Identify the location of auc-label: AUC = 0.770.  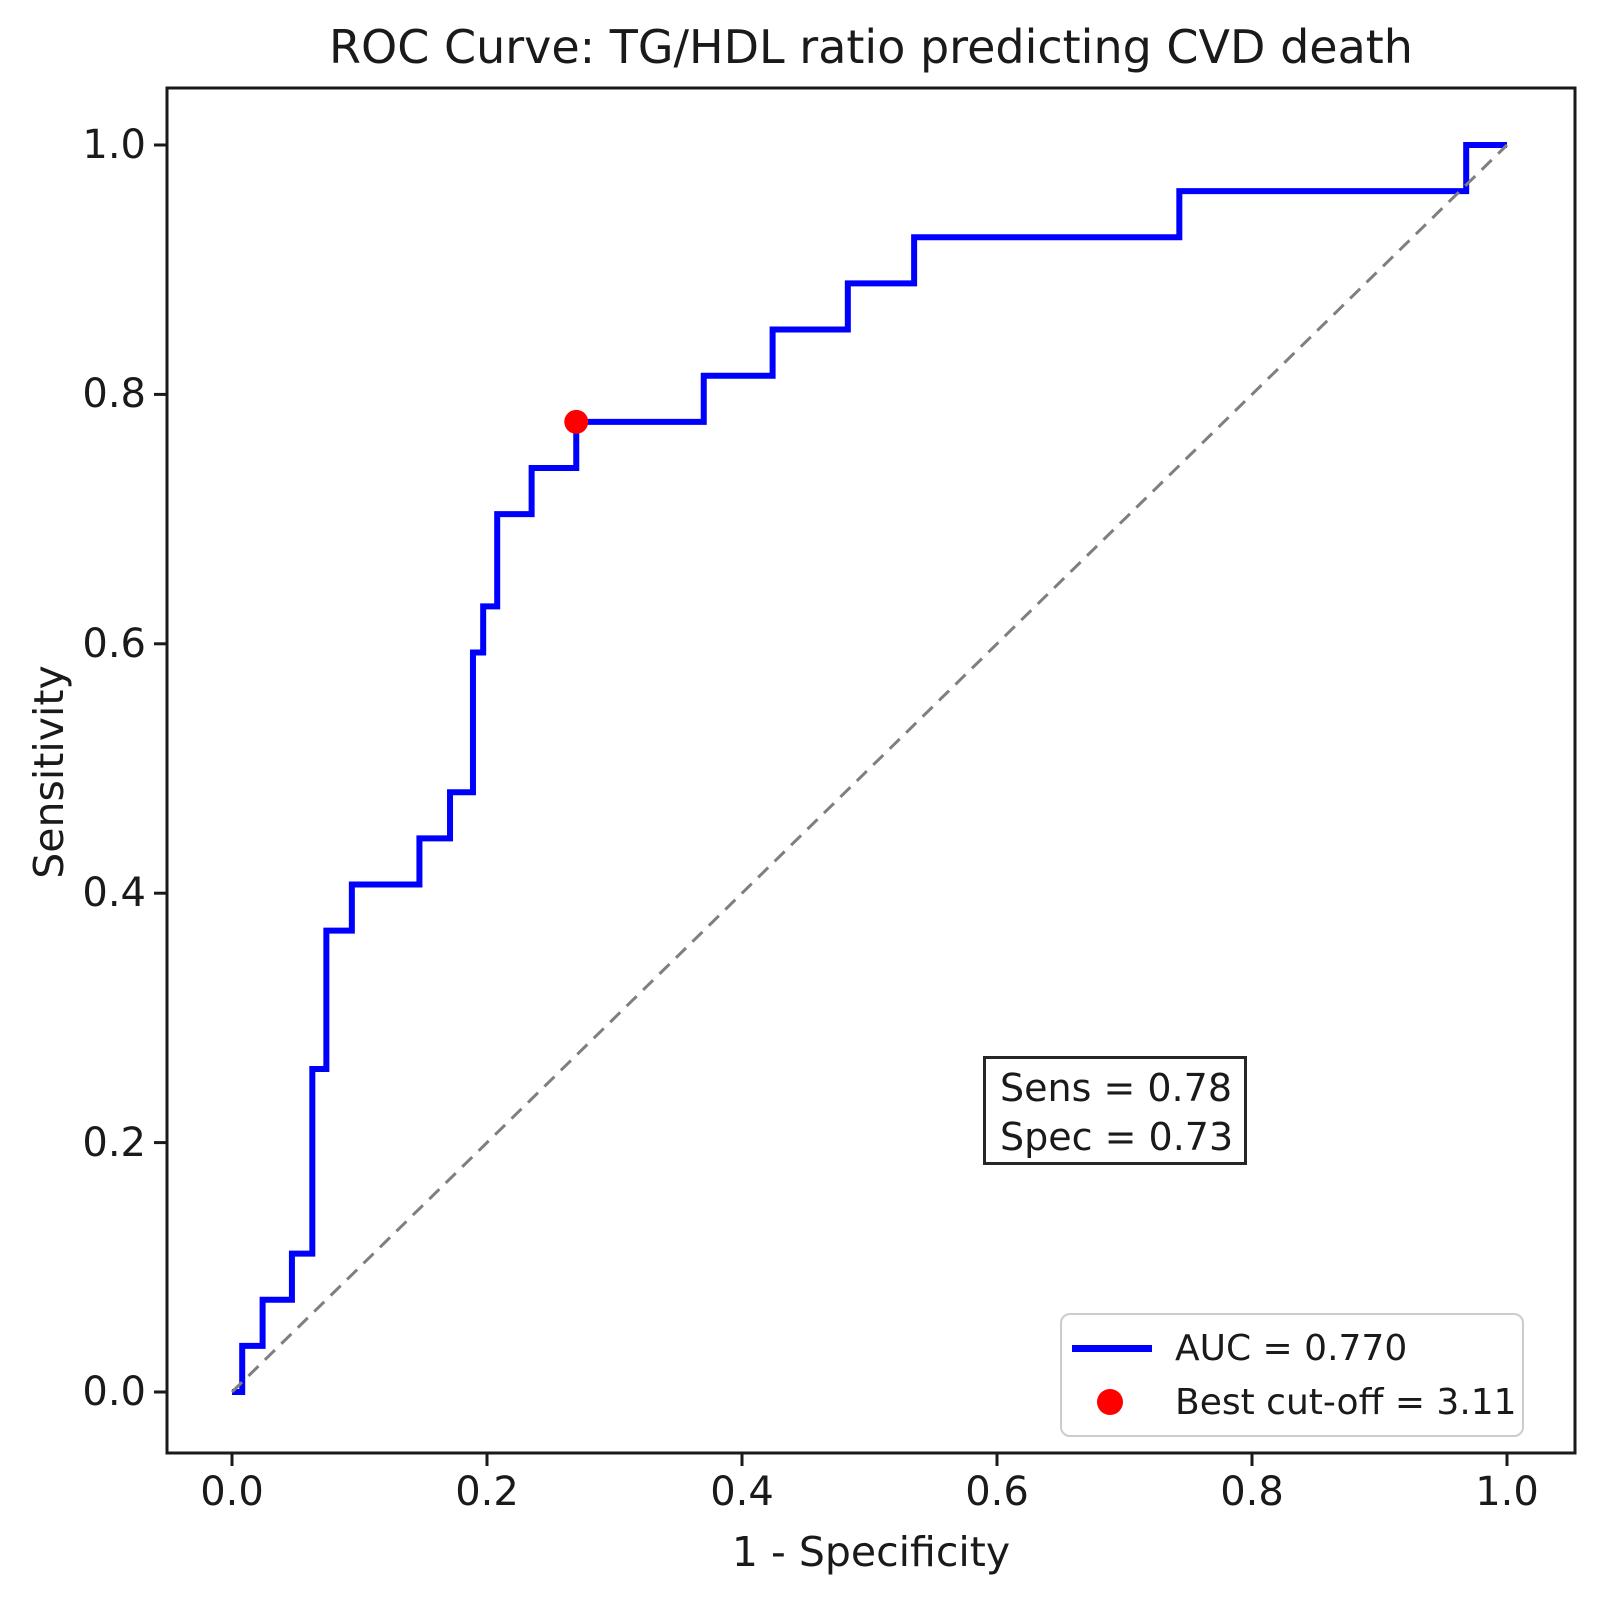
(1291, 1348).